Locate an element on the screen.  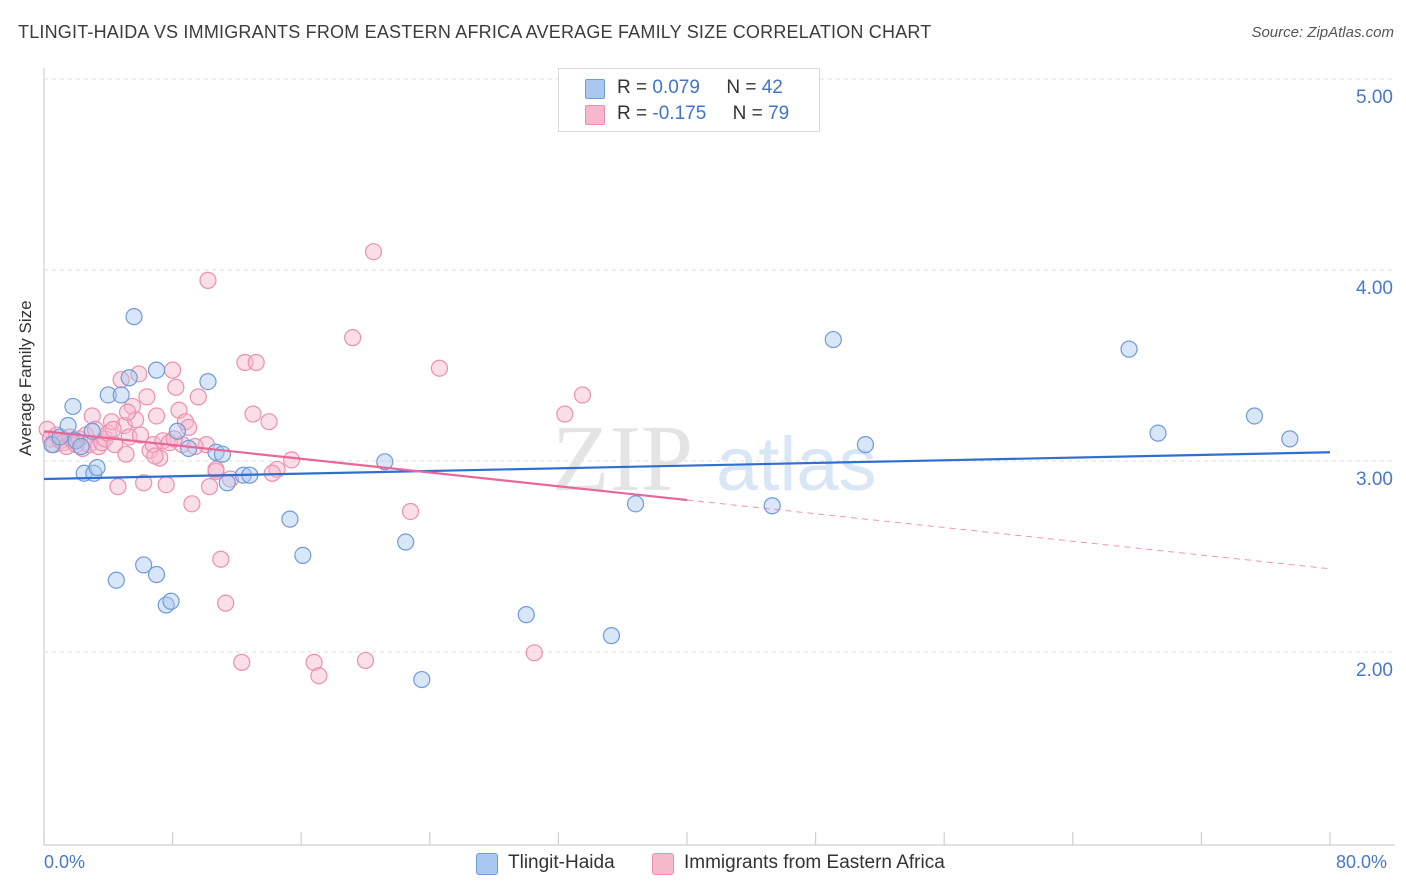
trend-line-tlingit is located at coordinates (687, 466).